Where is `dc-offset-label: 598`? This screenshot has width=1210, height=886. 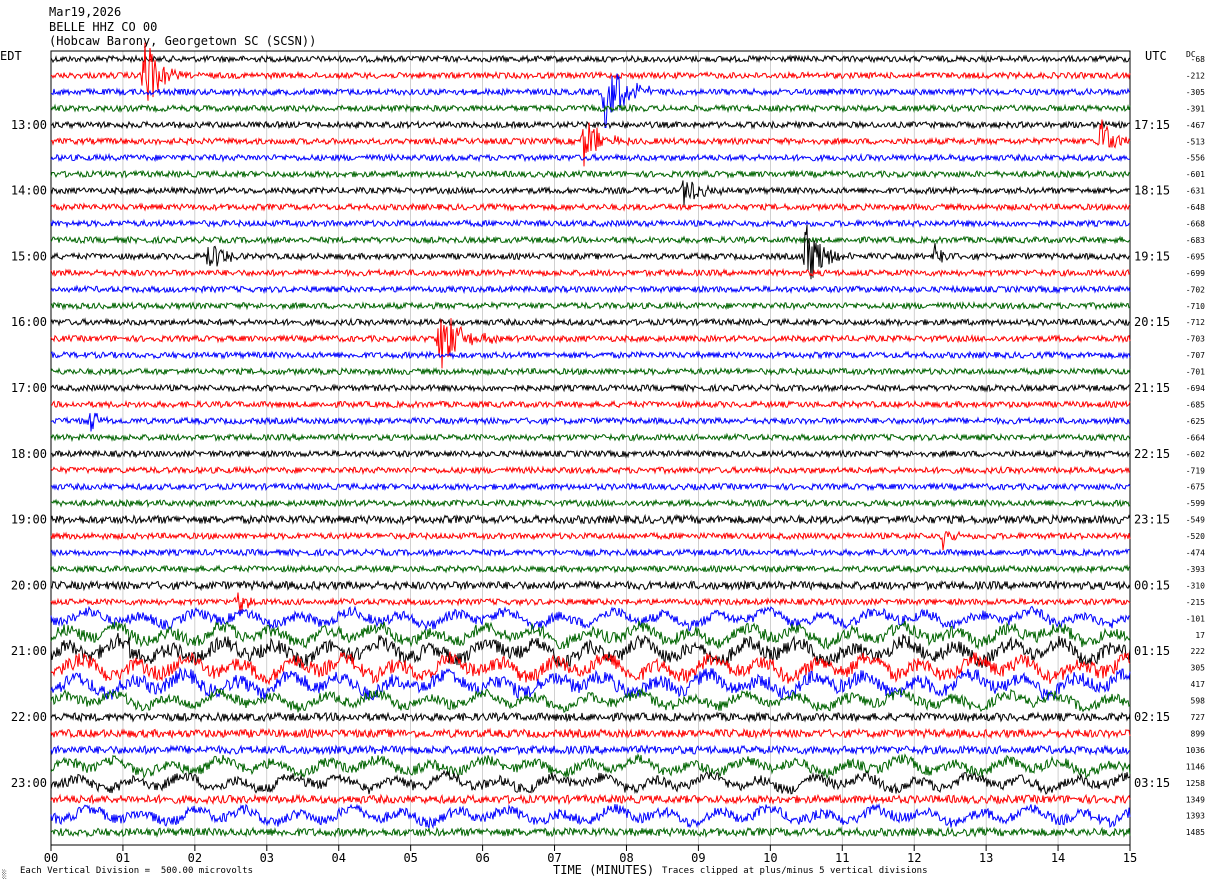
dc-offset-label: 598 is located at coordinates (1198, 701).